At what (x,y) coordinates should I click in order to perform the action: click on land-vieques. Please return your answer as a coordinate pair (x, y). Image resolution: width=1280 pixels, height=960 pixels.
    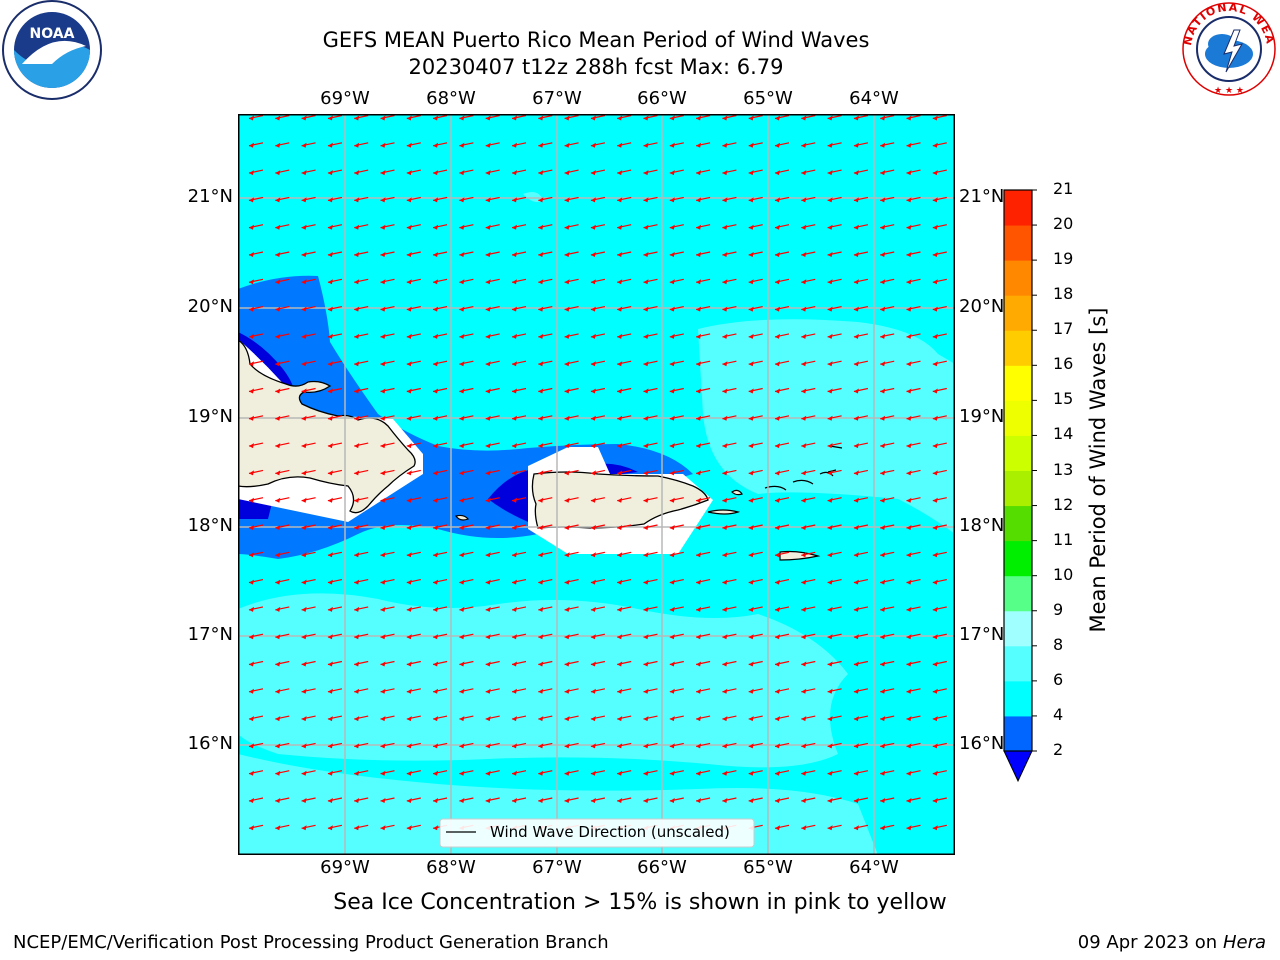
    Looking at the image, I should click on (724, 512).